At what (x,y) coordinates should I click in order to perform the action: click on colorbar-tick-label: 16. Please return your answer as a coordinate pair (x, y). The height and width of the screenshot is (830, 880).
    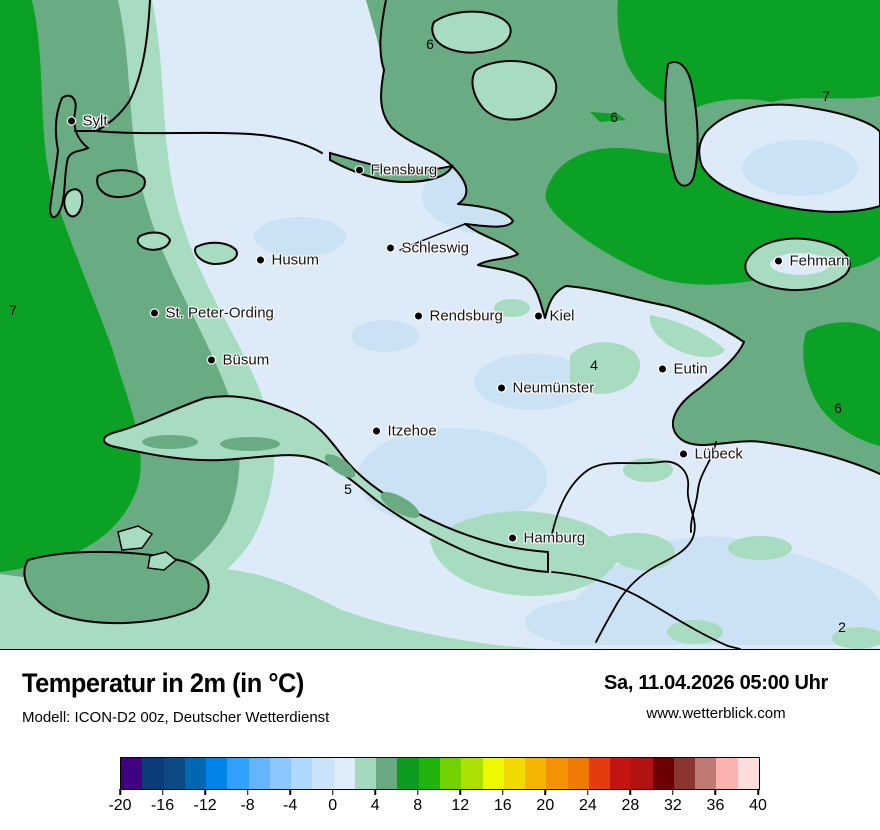
    Looking at the image, I should click on (502, 805).